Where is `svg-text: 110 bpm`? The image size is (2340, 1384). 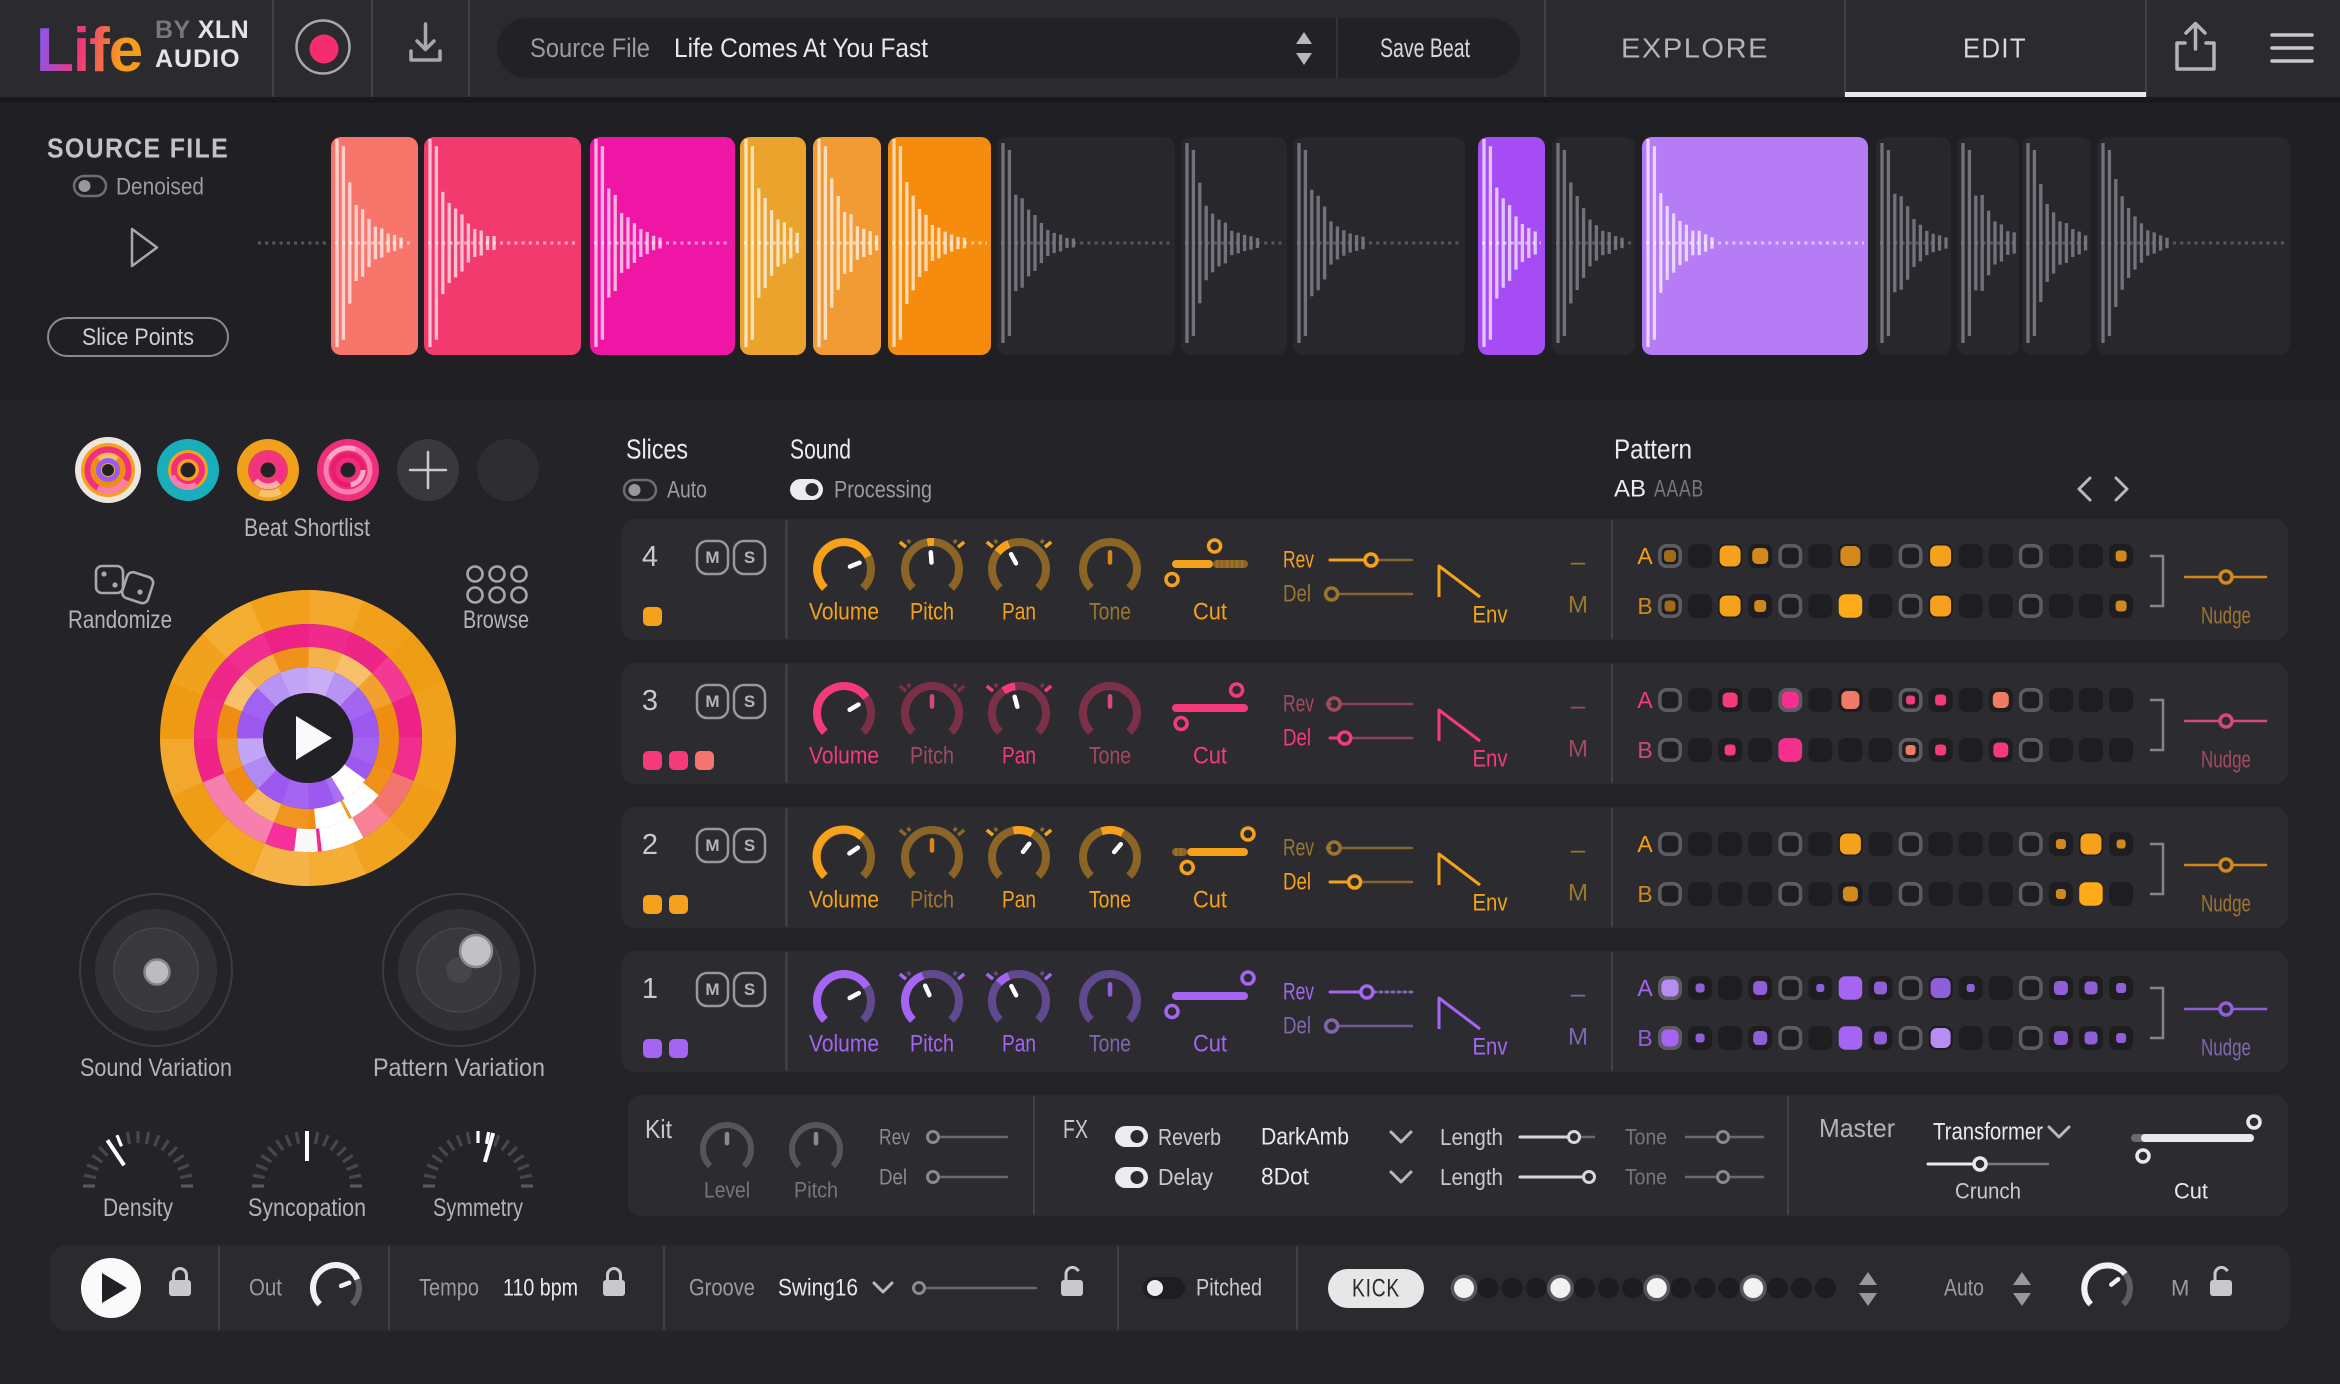 svg-text: 110 bpm is located at coordinates (540, 1288).